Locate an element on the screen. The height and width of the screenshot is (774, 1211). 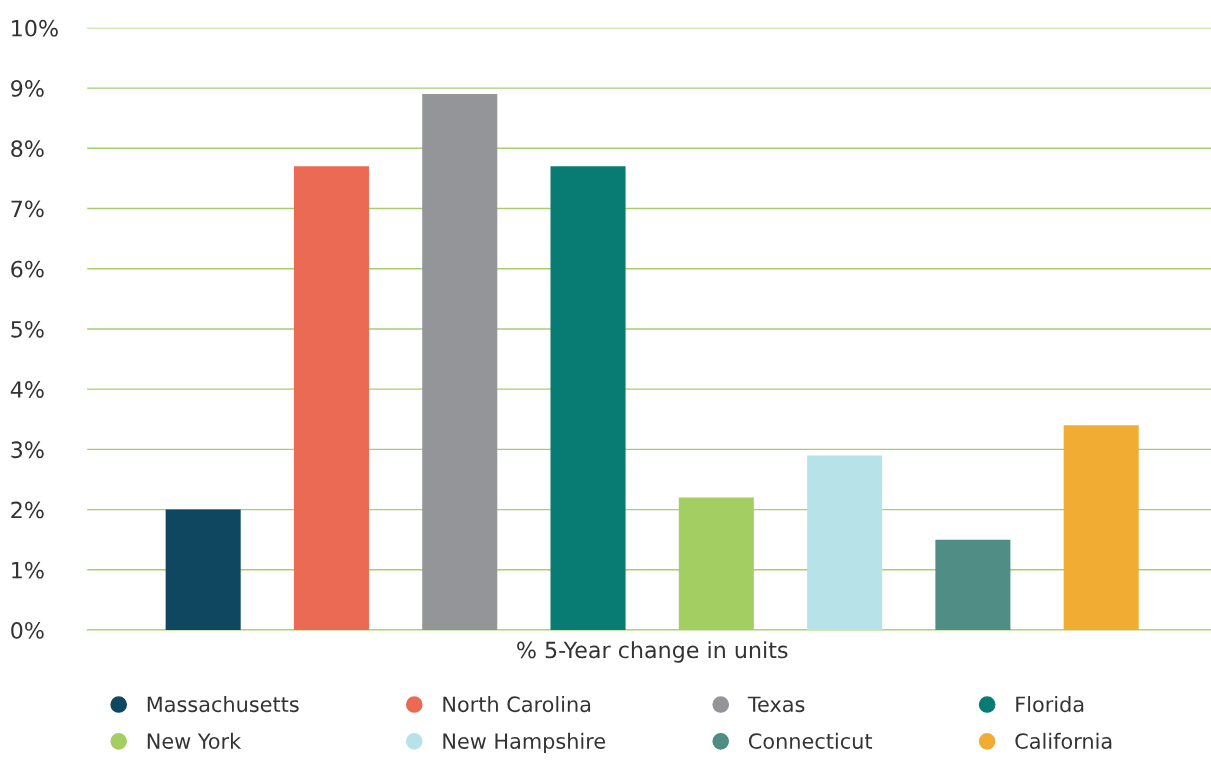
y-tick-label: 3% is located at coordinates (27, 450).